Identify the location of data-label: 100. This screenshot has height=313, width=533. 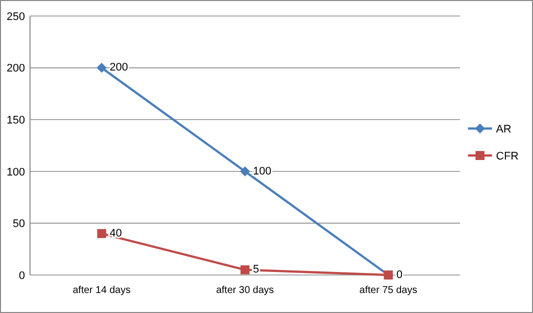
(262, 171).